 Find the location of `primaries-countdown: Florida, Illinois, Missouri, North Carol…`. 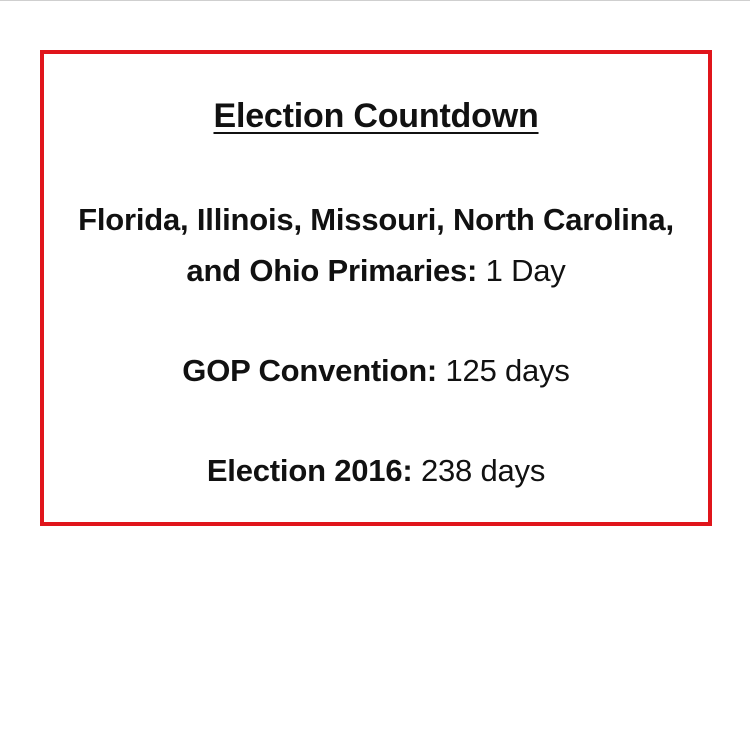

primaries-countdown: Florida, Illinois, Missouri, North Carol… is located at coordinates (376, 245).